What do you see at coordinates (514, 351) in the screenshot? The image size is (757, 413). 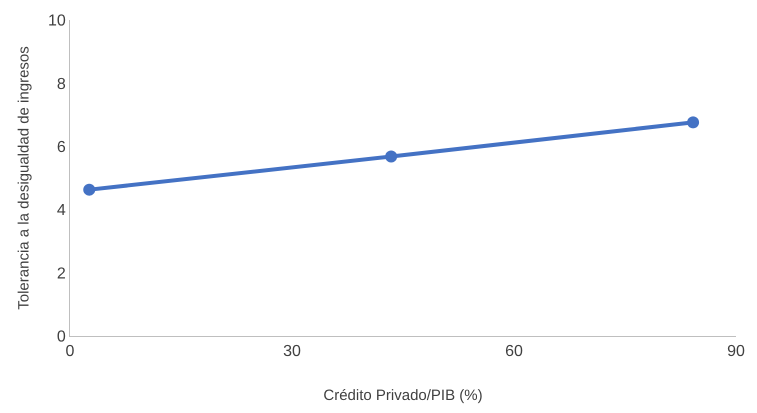 I see `x-tick-label: 60` at bounding box center [514, 351].